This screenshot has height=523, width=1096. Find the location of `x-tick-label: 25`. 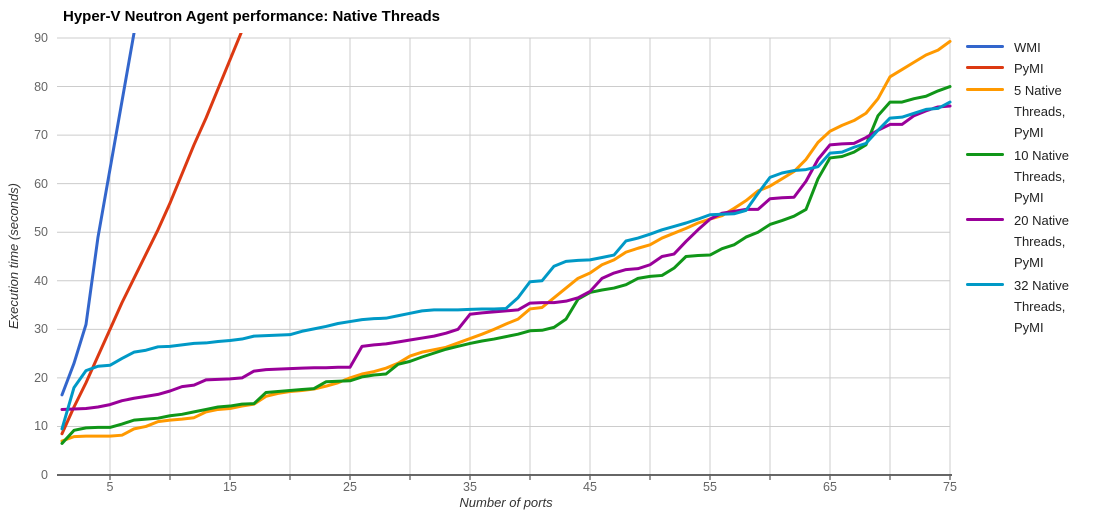

x-tick-label: 25 is located at coordinates (350, 487).